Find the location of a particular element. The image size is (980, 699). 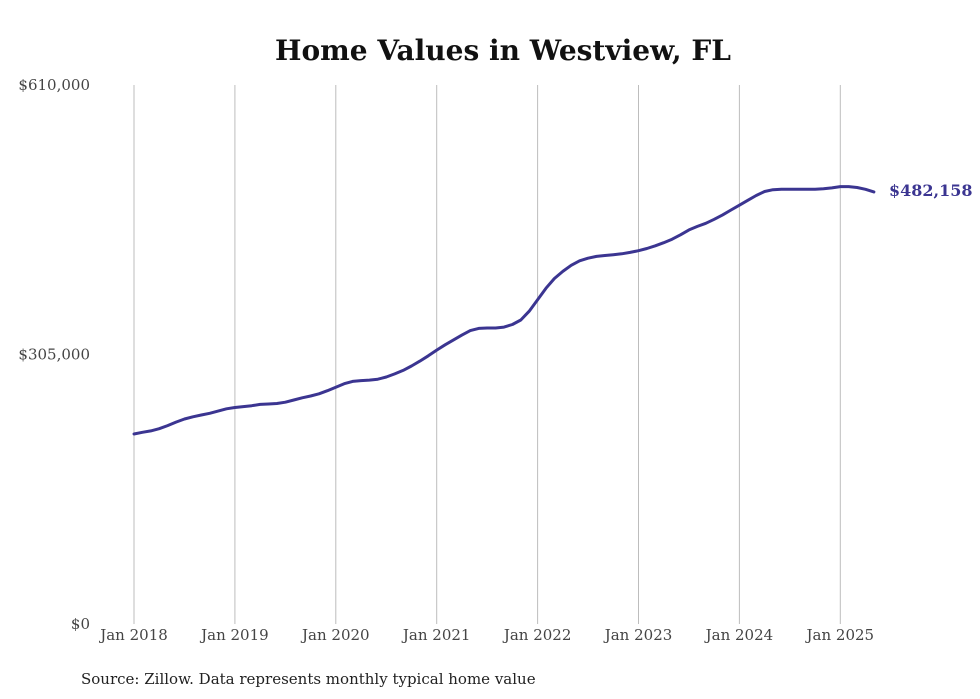

x-tick-label: Jan 2024 is located at coordinates (739, 635).